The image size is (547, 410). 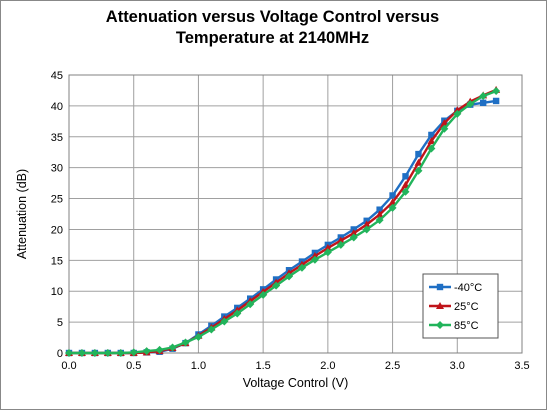 I want to click on y-tick-label: 15, so click(x=57, y=261).